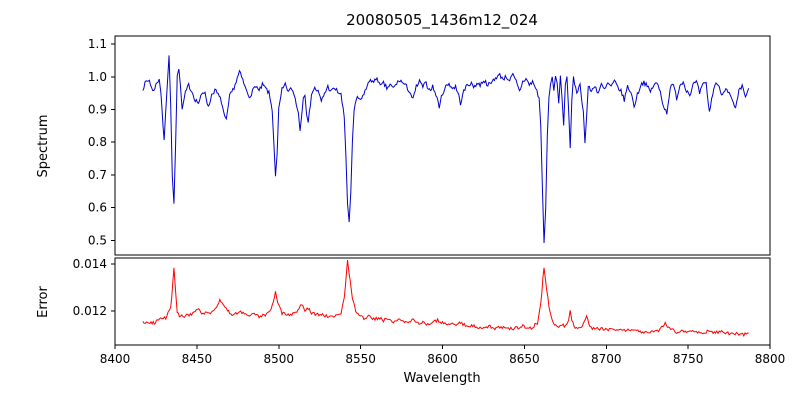  I want to click on error-y-tick-label: 0.014, so click(90, 264).